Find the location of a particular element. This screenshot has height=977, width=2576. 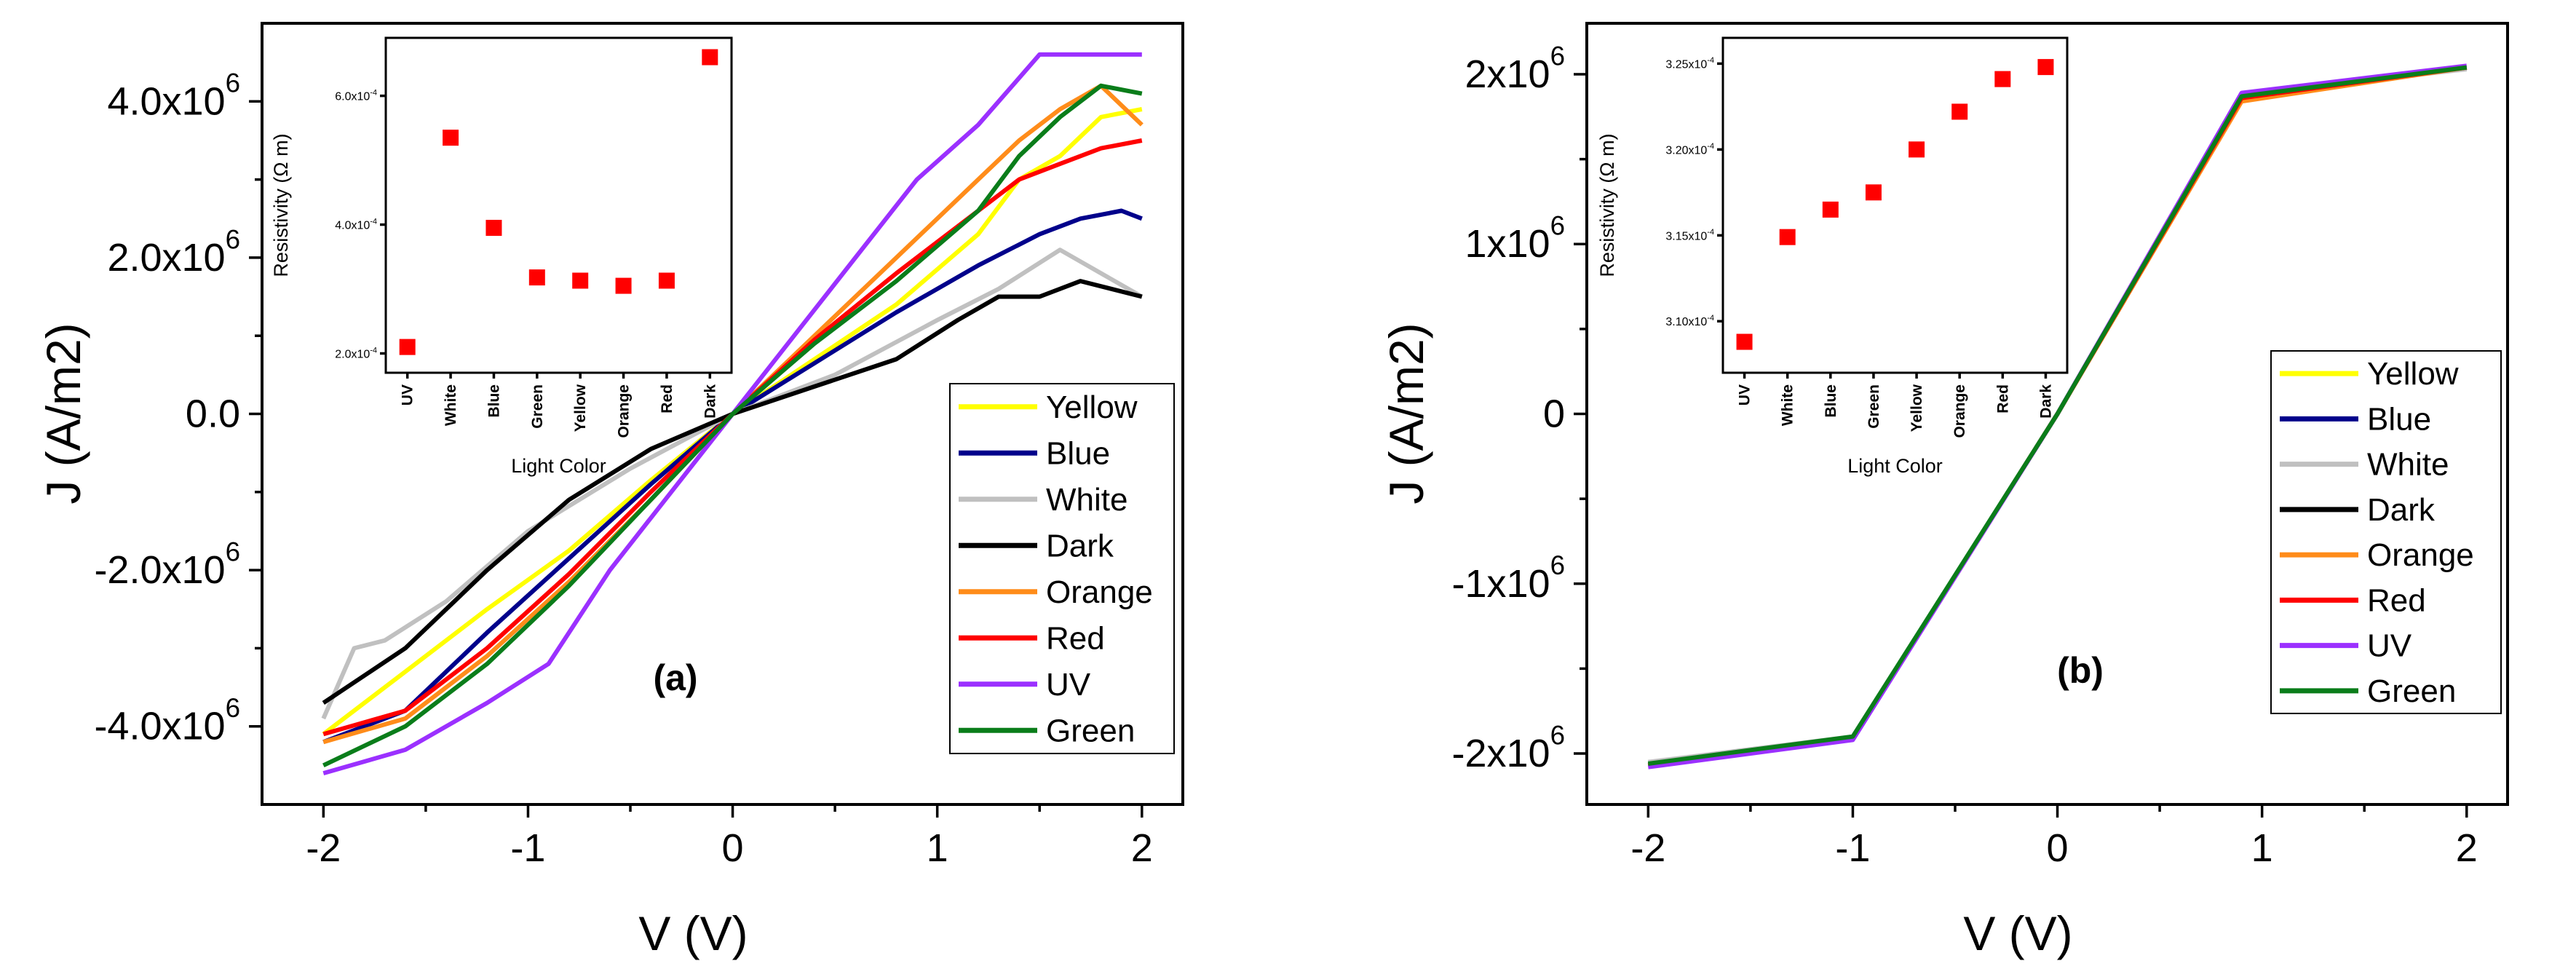

y-tick-label: -1x10⁶ is located at coordinates (1508, 578).